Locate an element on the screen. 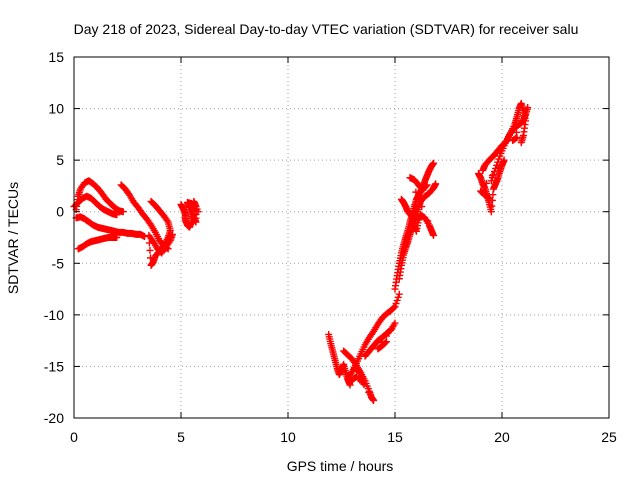 This screenshot has height=480, width=640. series-arc-14h is located at coordinates (380, 339).